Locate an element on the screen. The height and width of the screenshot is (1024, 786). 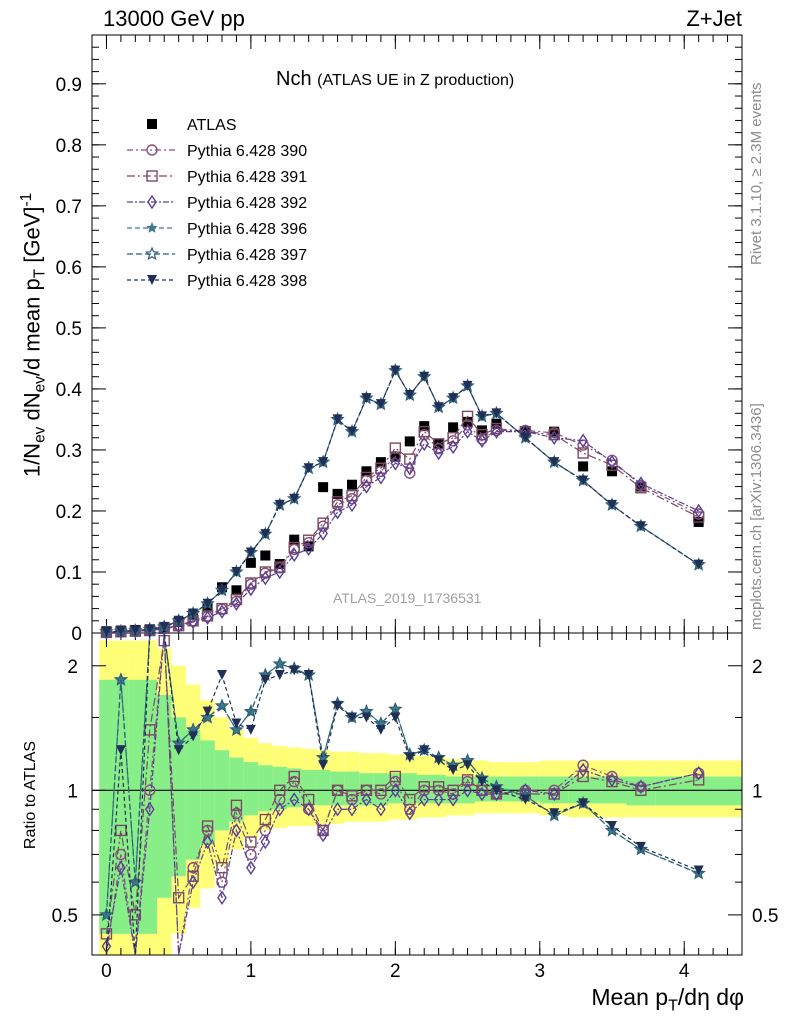
plot-title-sub: (ATLAS UE in Z production) is located at coordinates (416, 80).